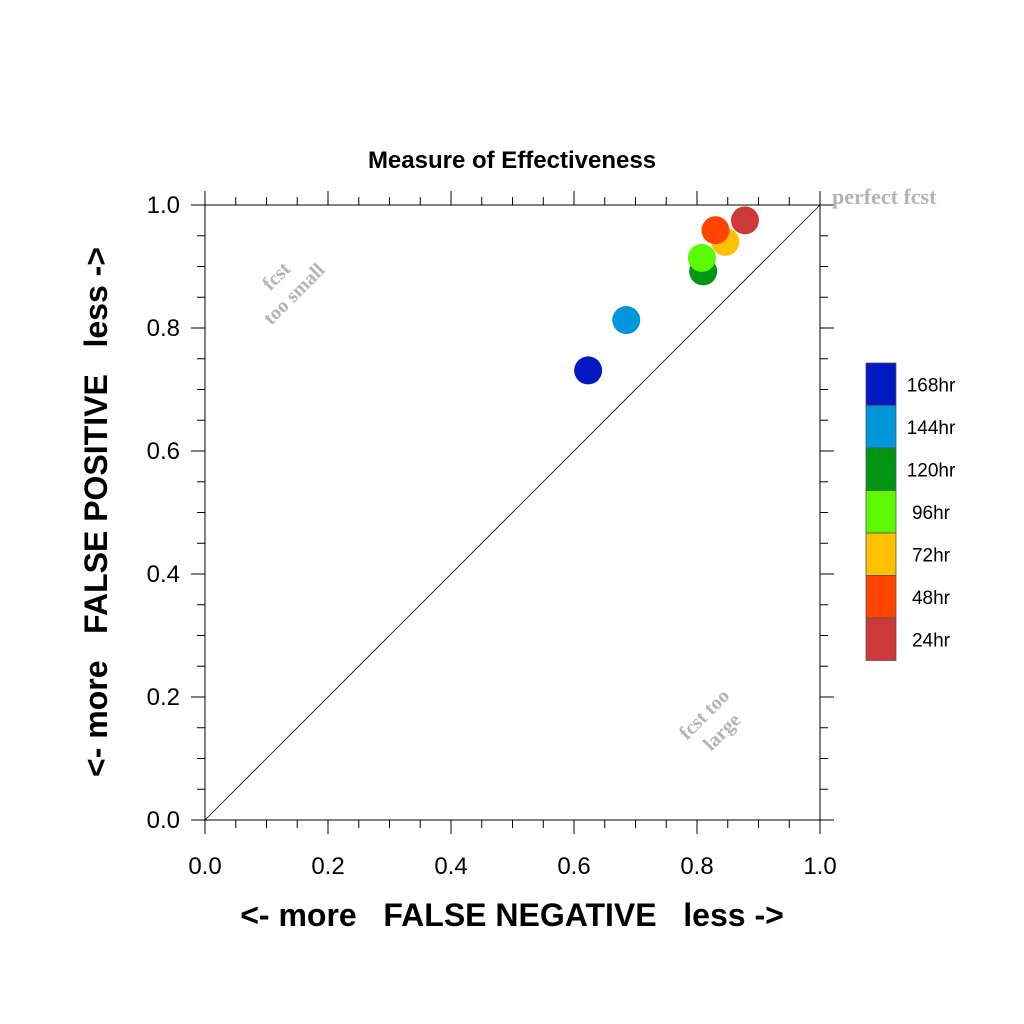 This screenshot has height=1024, width=1024. I want to click on y-tick-label: 0.2, so click(163, 697).